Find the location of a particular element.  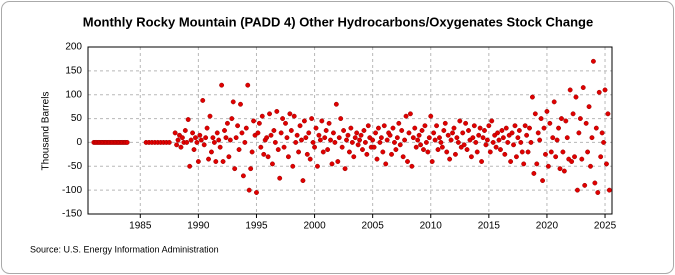

x-tick-label: 2015 is located at coordinates (489, 226).